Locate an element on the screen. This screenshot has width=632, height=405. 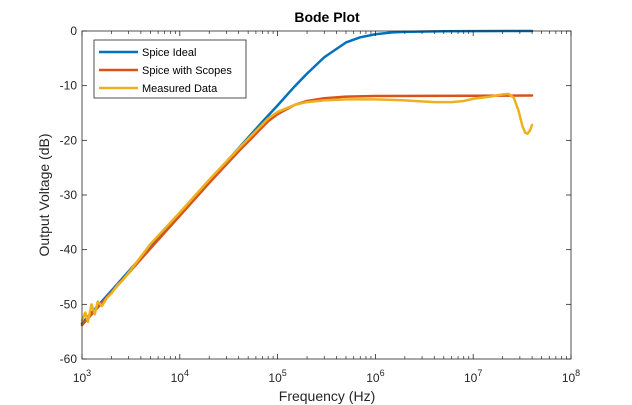
x-tick-label: 10⁶ is located at coordinates (375, 376).